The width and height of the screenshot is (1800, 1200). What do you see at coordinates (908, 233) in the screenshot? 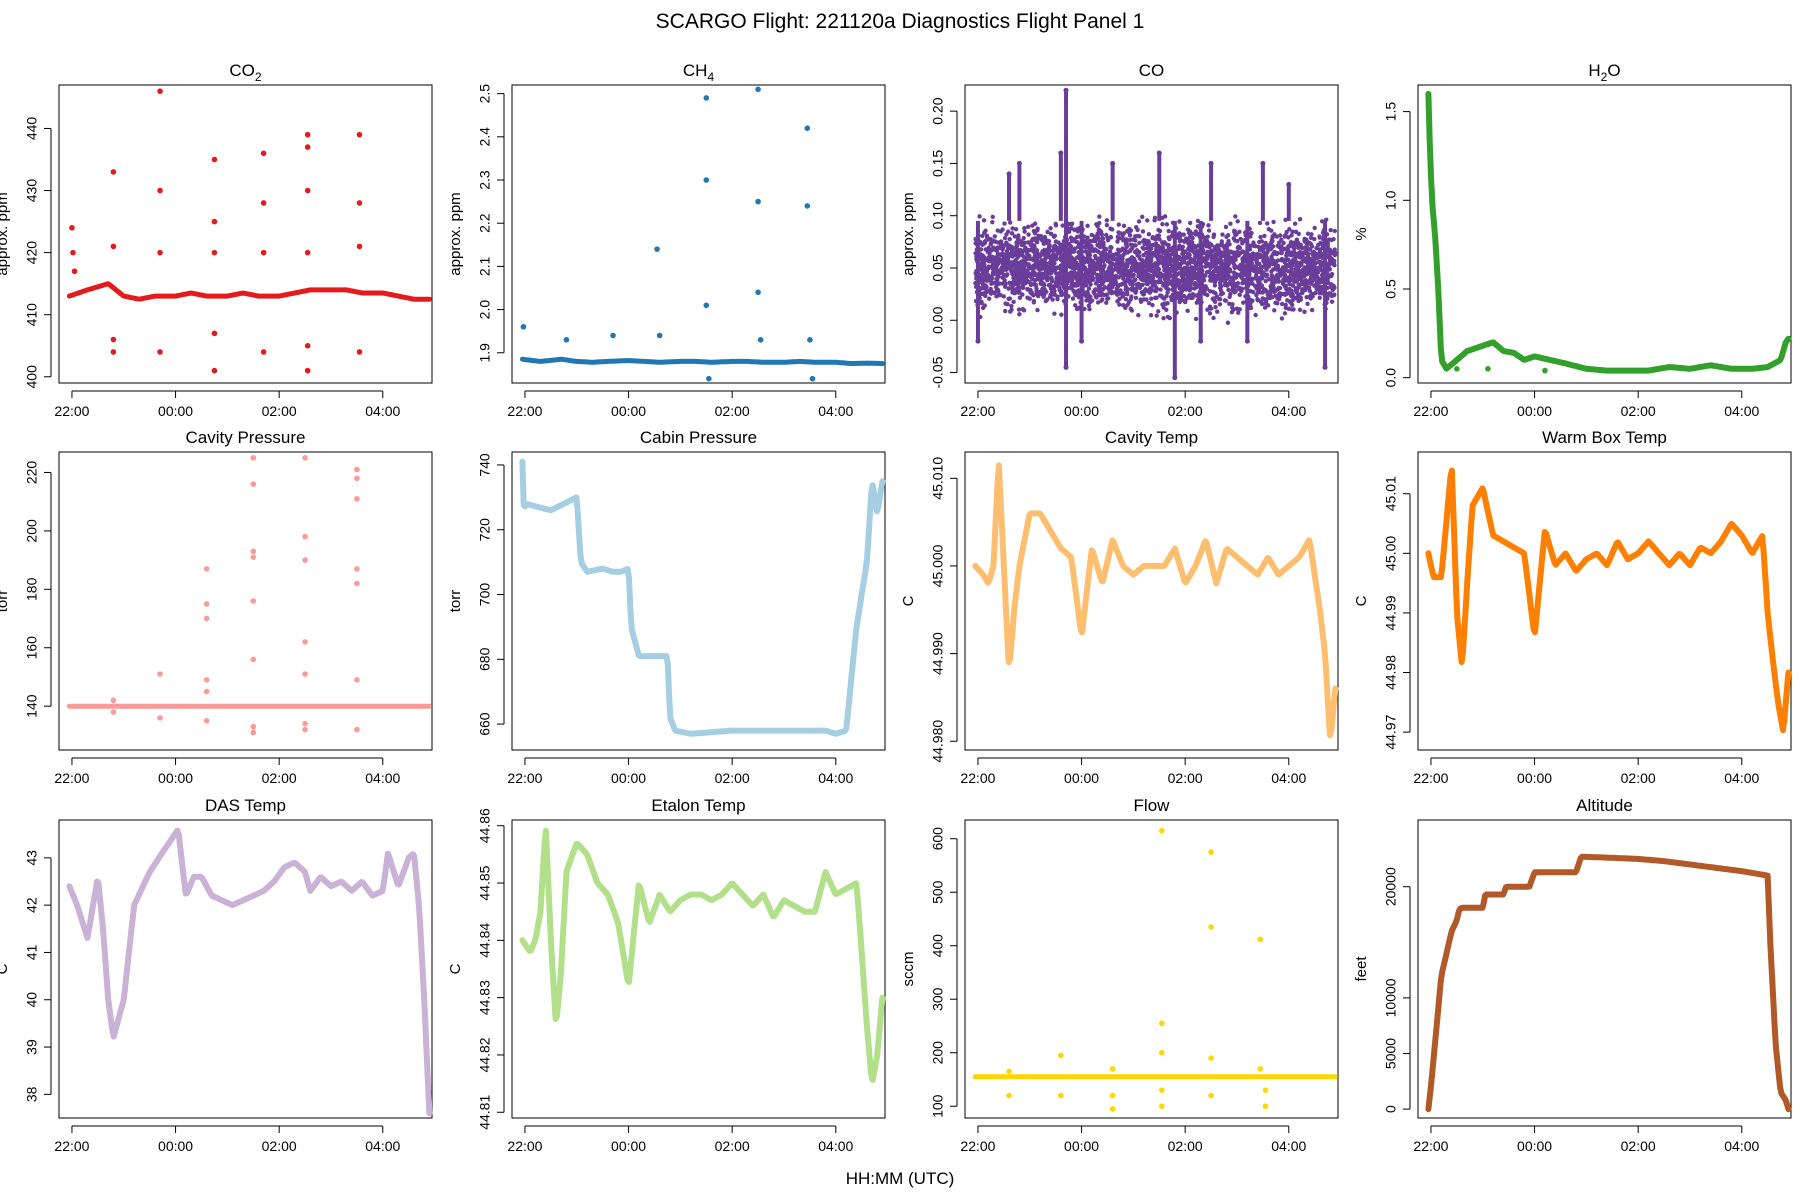
I see `y-axis-label: approx. ppm` at bounding box center [908, 233].